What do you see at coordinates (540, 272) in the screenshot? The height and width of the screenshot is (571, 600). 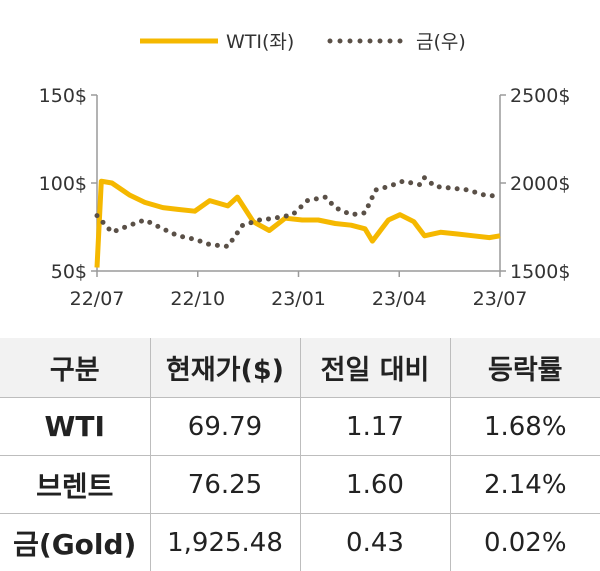 I see `right-tick-label: 1500$` at bounding box center [540, 272].